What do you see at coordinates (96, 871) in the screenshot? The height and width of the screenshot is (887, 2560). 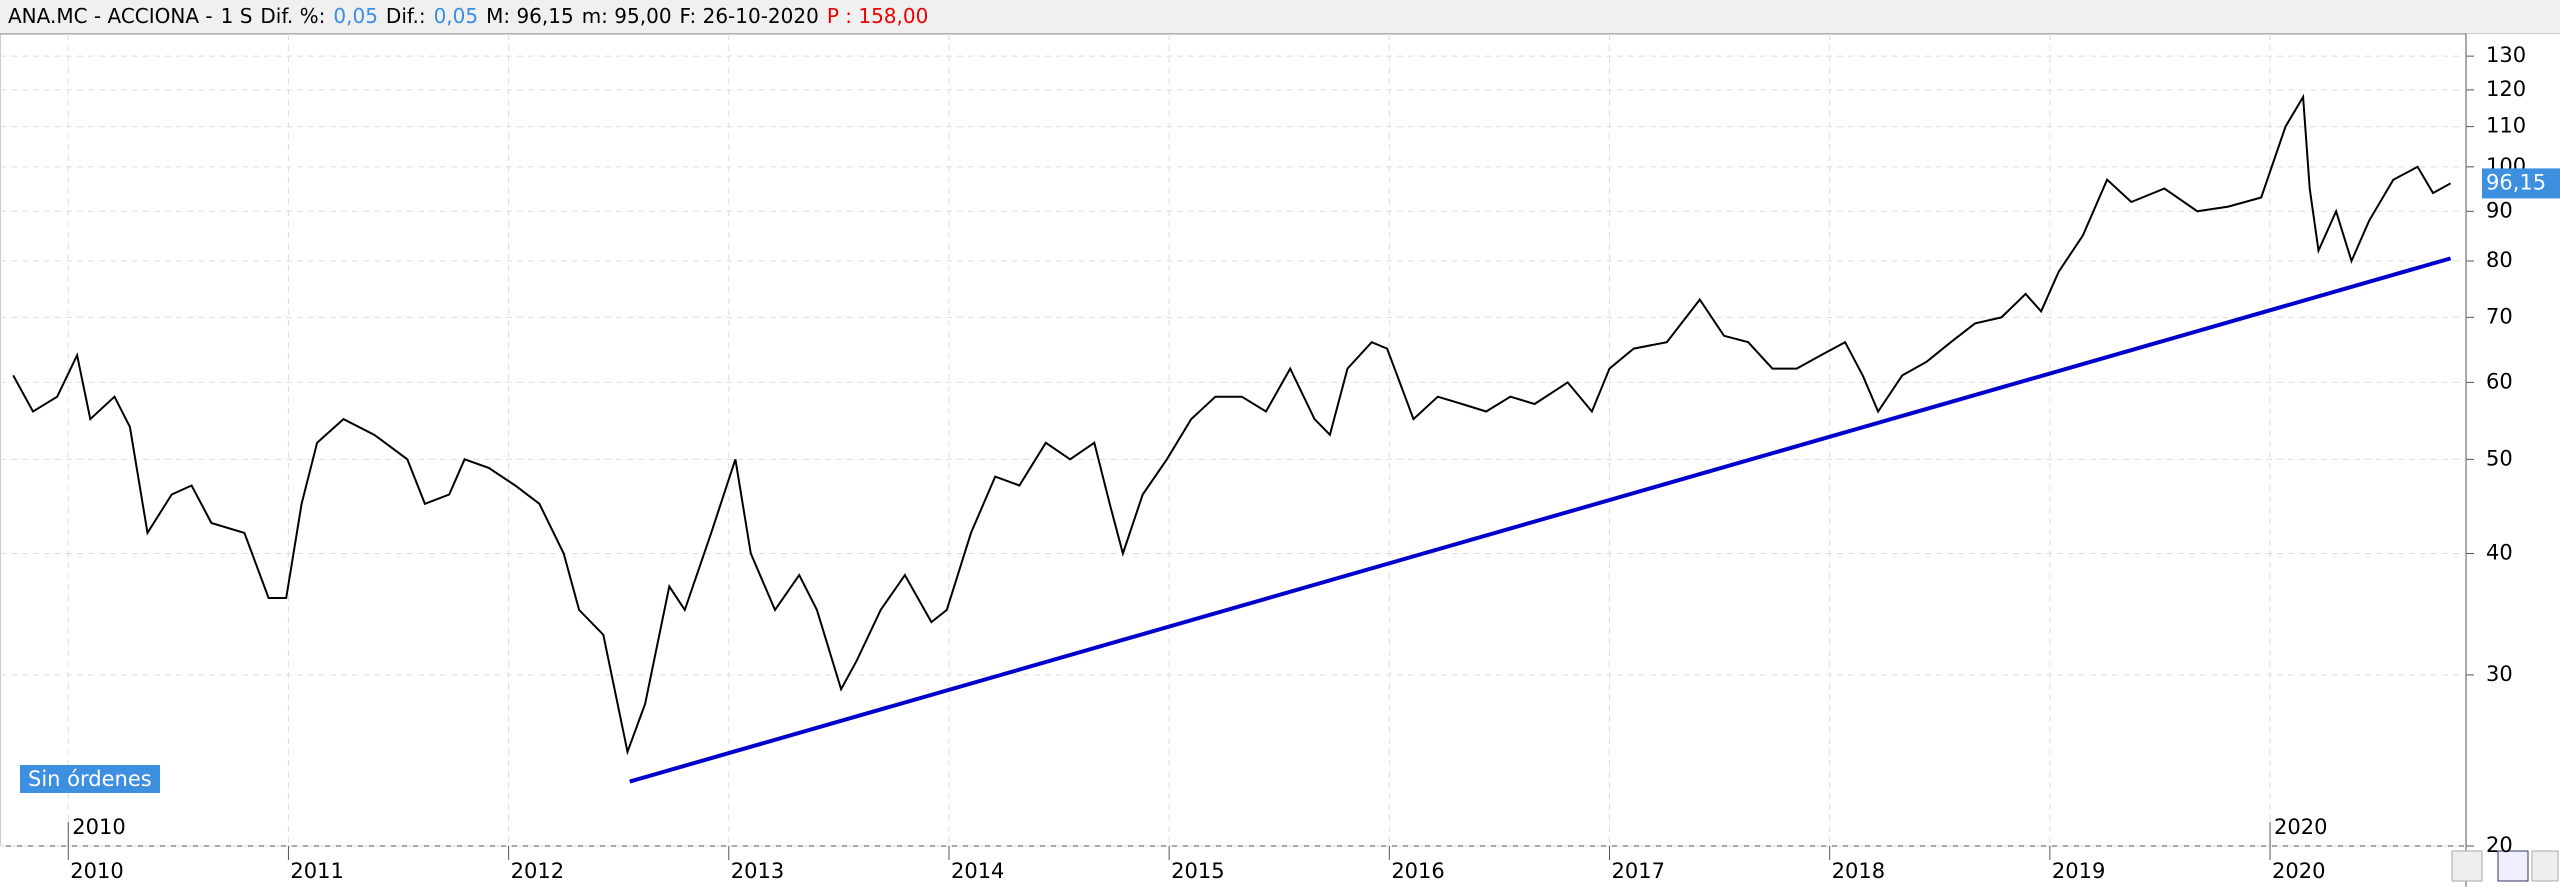 I see `x-tick-label: 2010` at bounding box center [96, 871].